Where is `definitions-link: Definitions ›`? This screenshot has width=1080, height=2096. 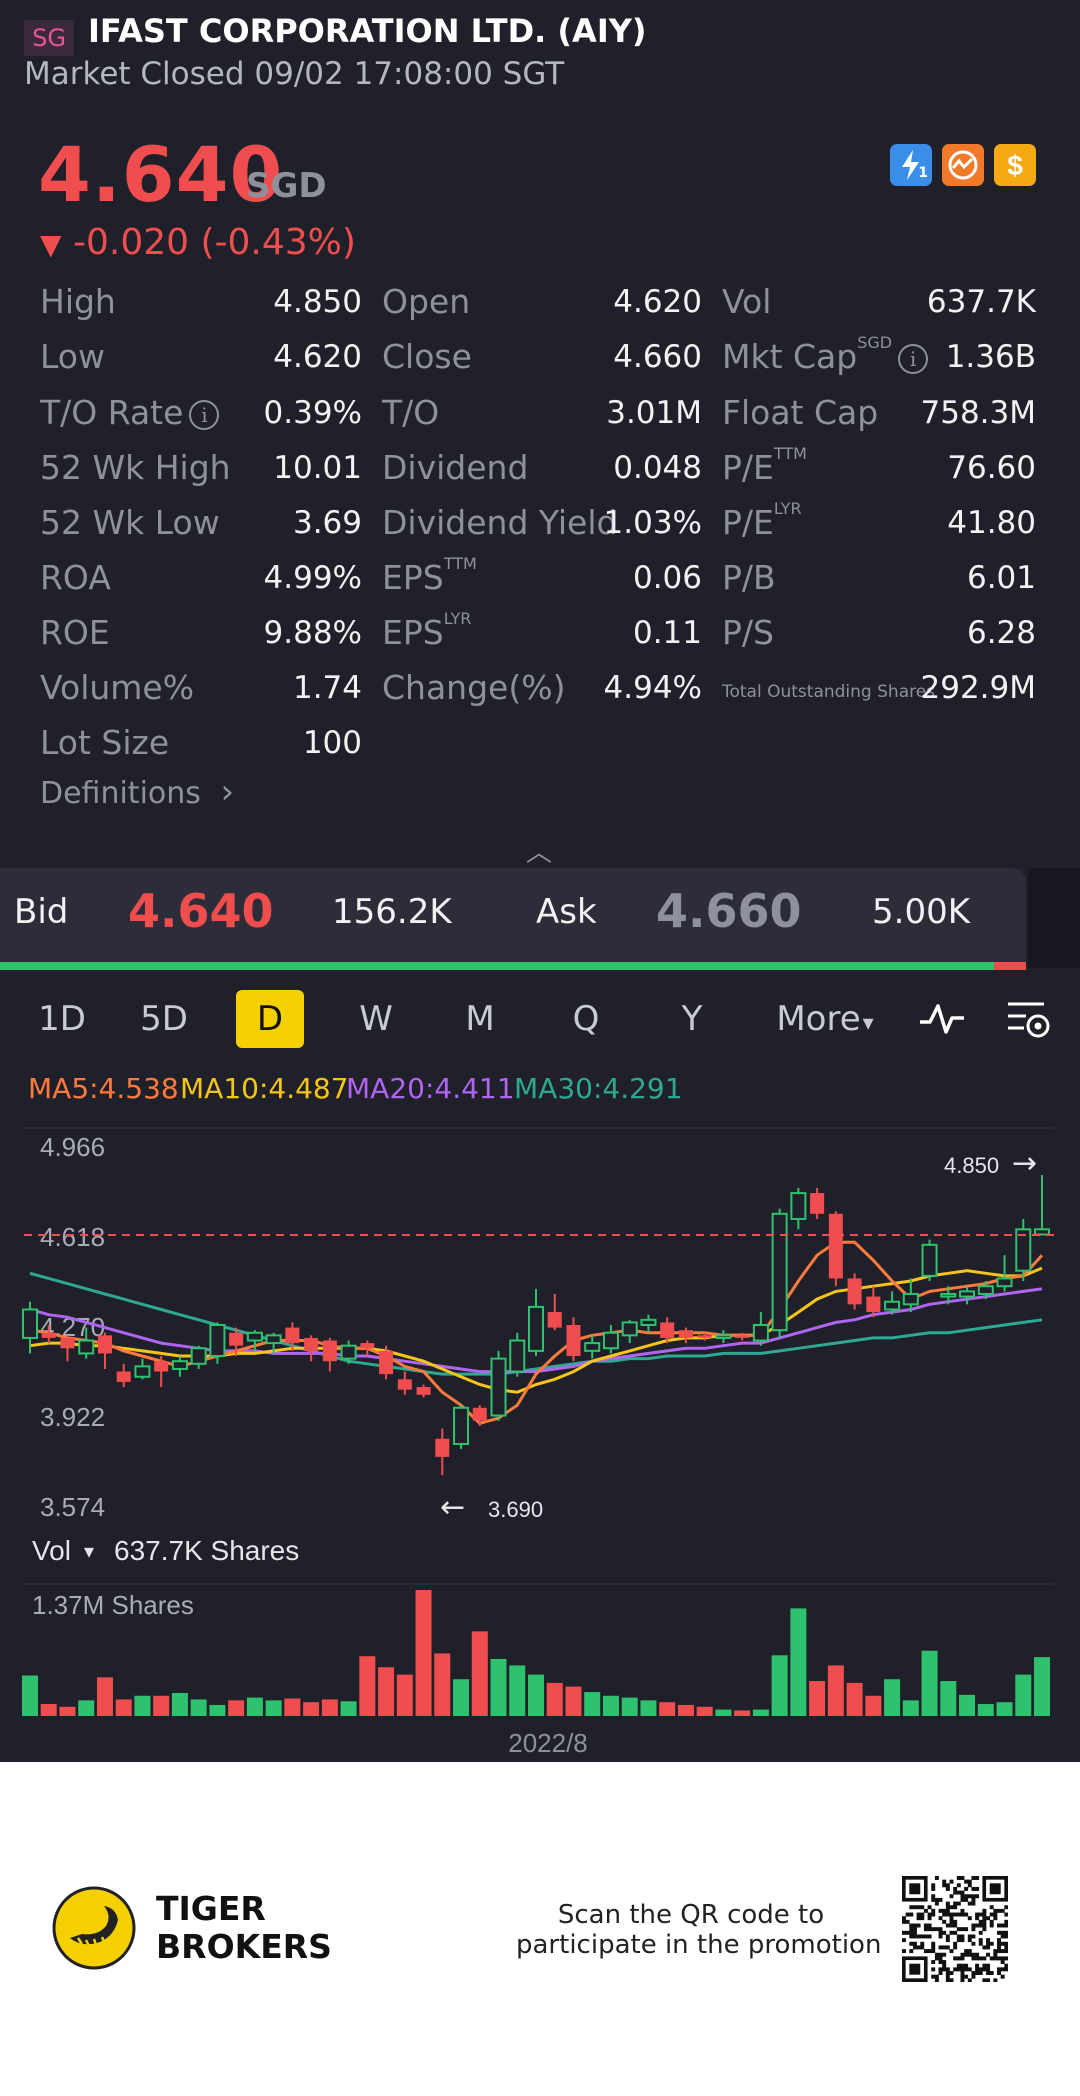 definitions-link: Definitions › is located at coordinates (137, 792).